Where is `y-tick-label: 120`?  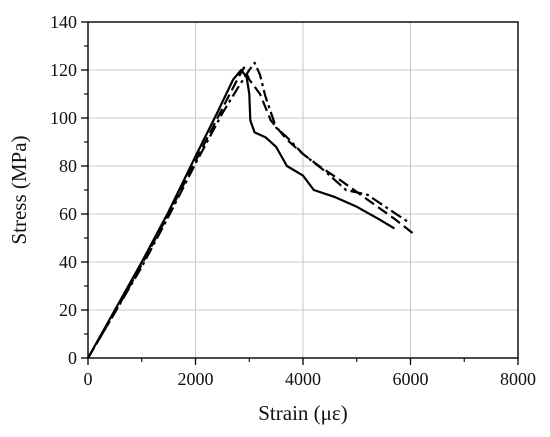 y-tick-label: 120 is located at coordinates (63, 70).